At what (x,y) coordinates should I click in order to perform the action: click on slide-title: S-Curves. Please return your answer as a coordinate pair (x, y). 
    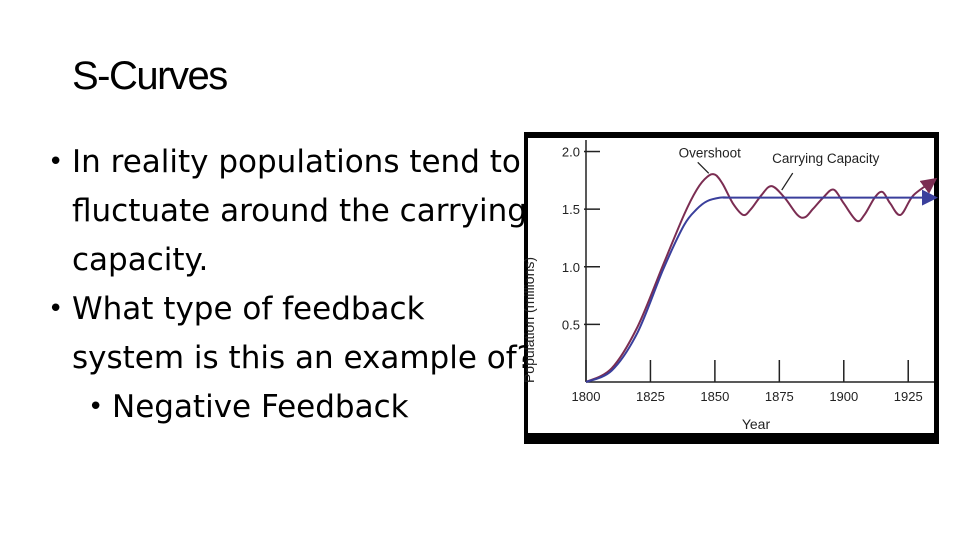
    Looking at the image, I should click on (150, 76).